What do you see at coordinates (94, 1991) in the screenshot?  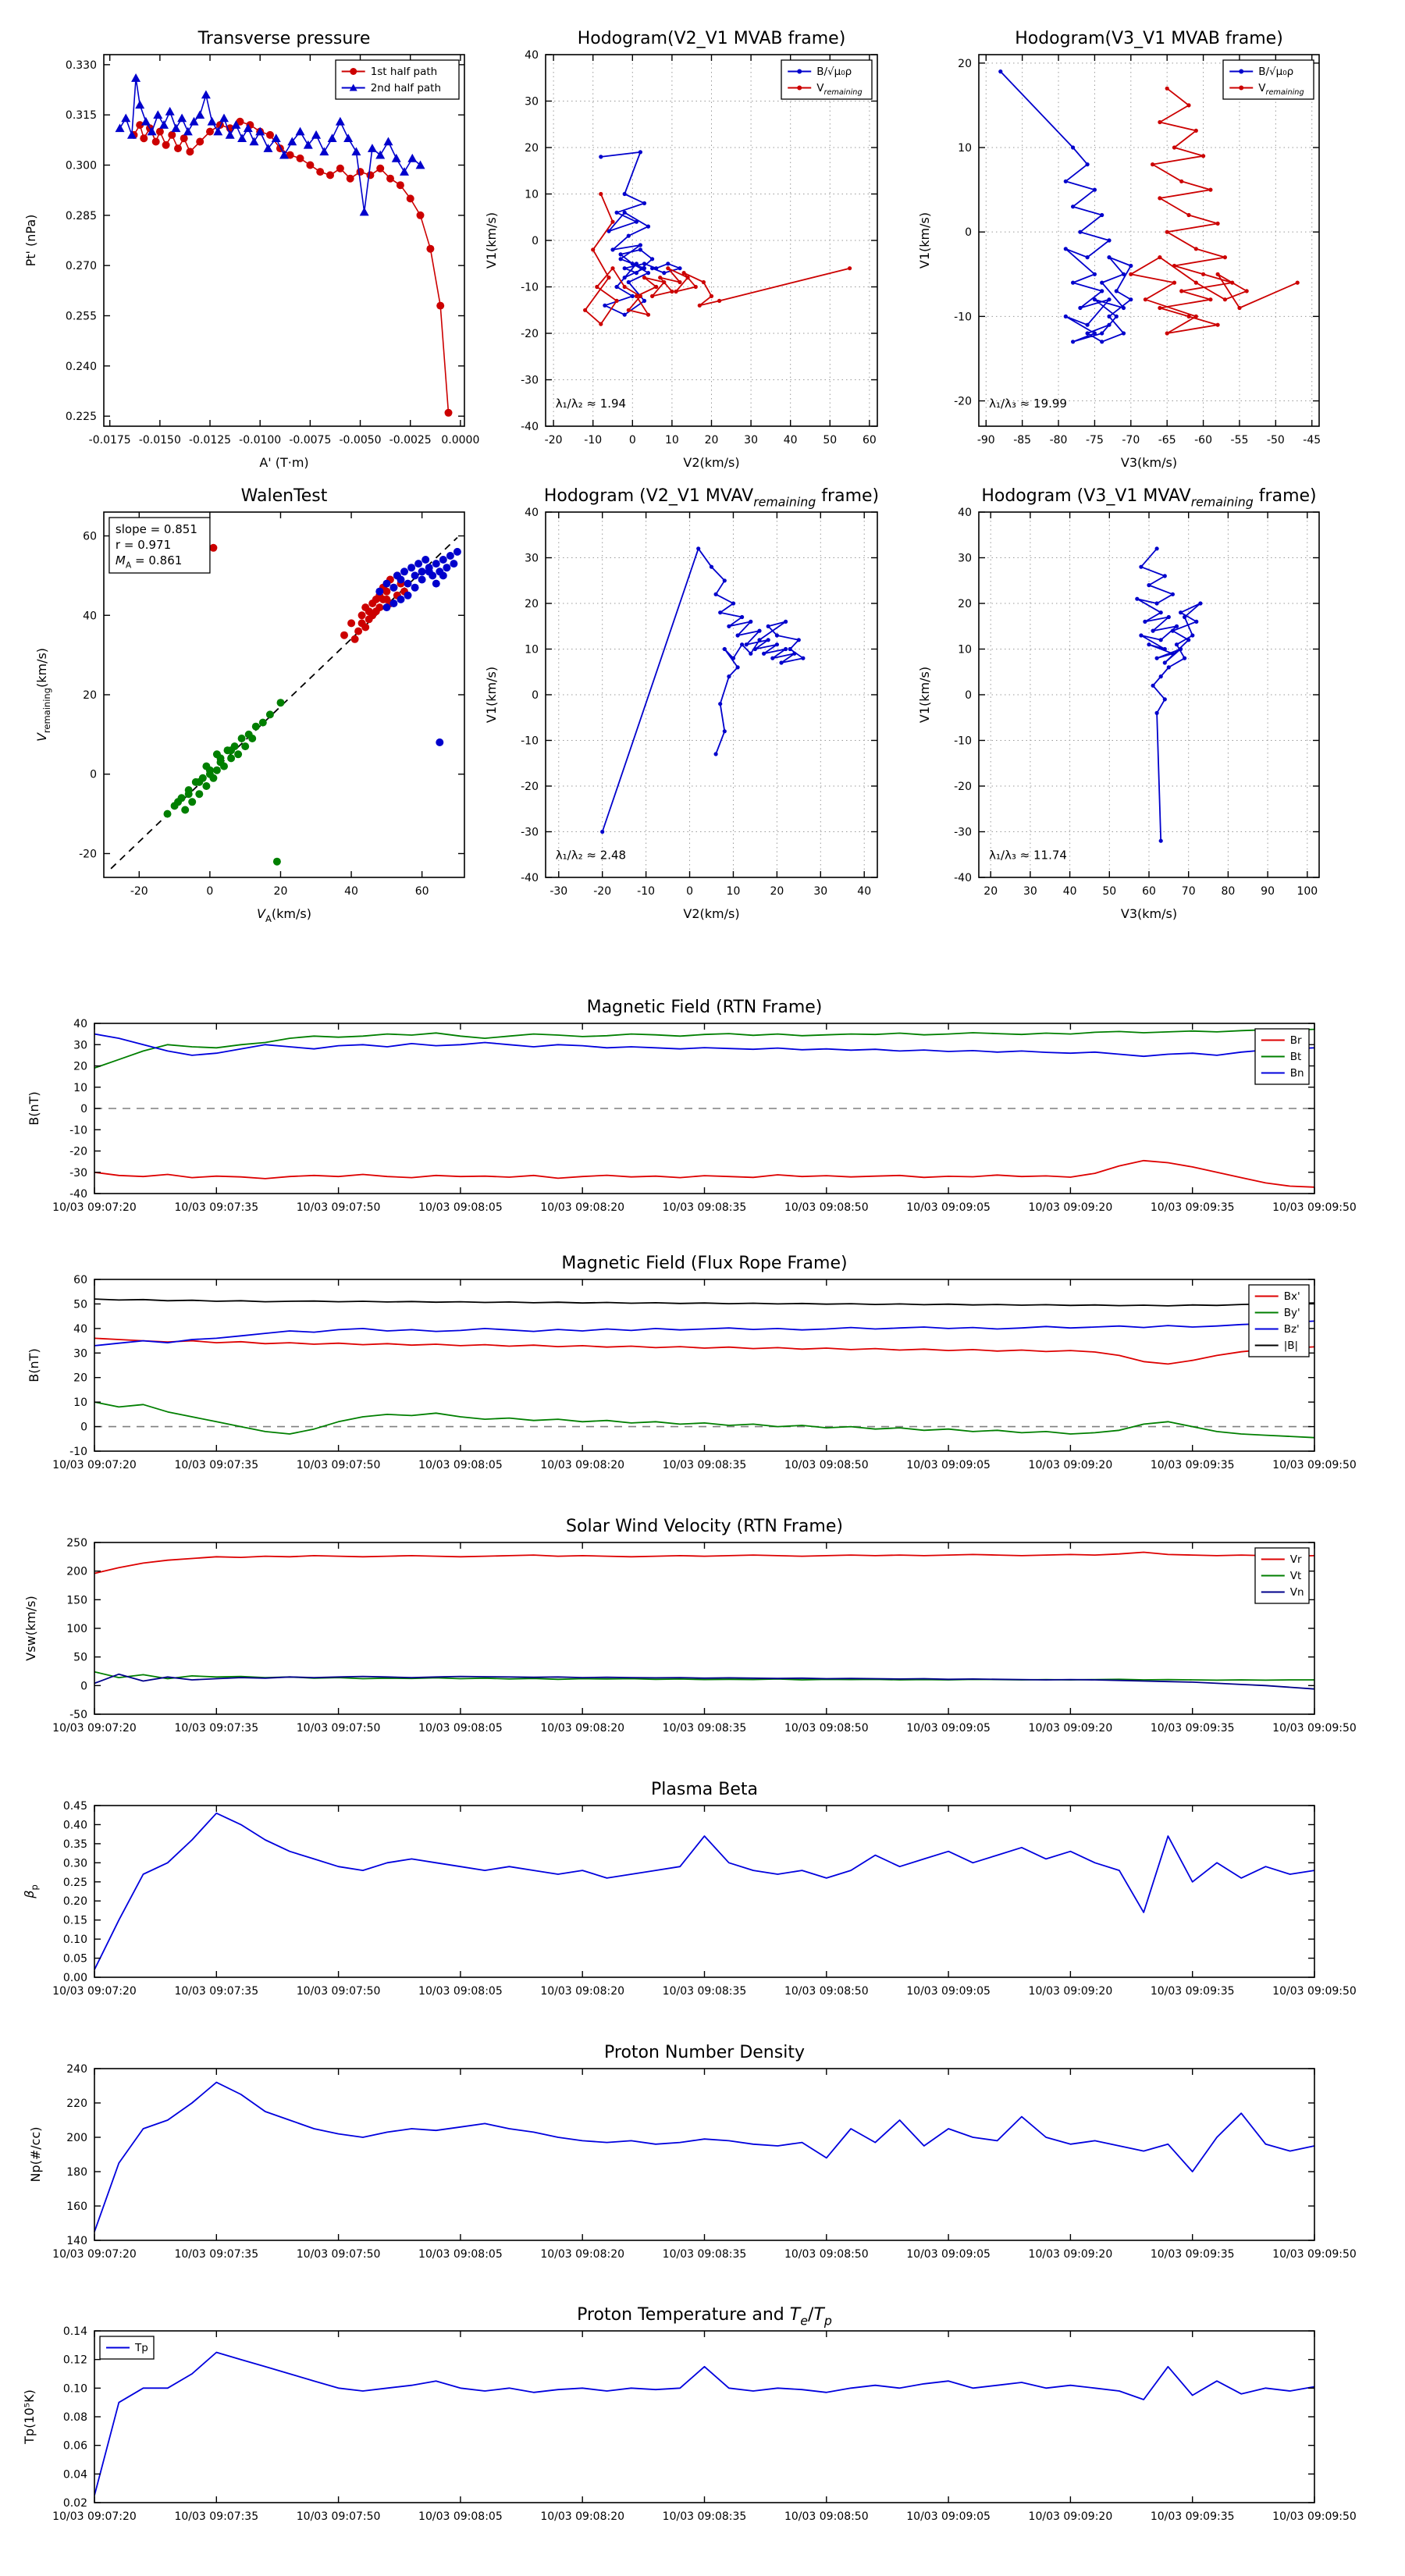 I see `x-tick-label: 10/03 09:07:20` at bounding box center [94, 1991].